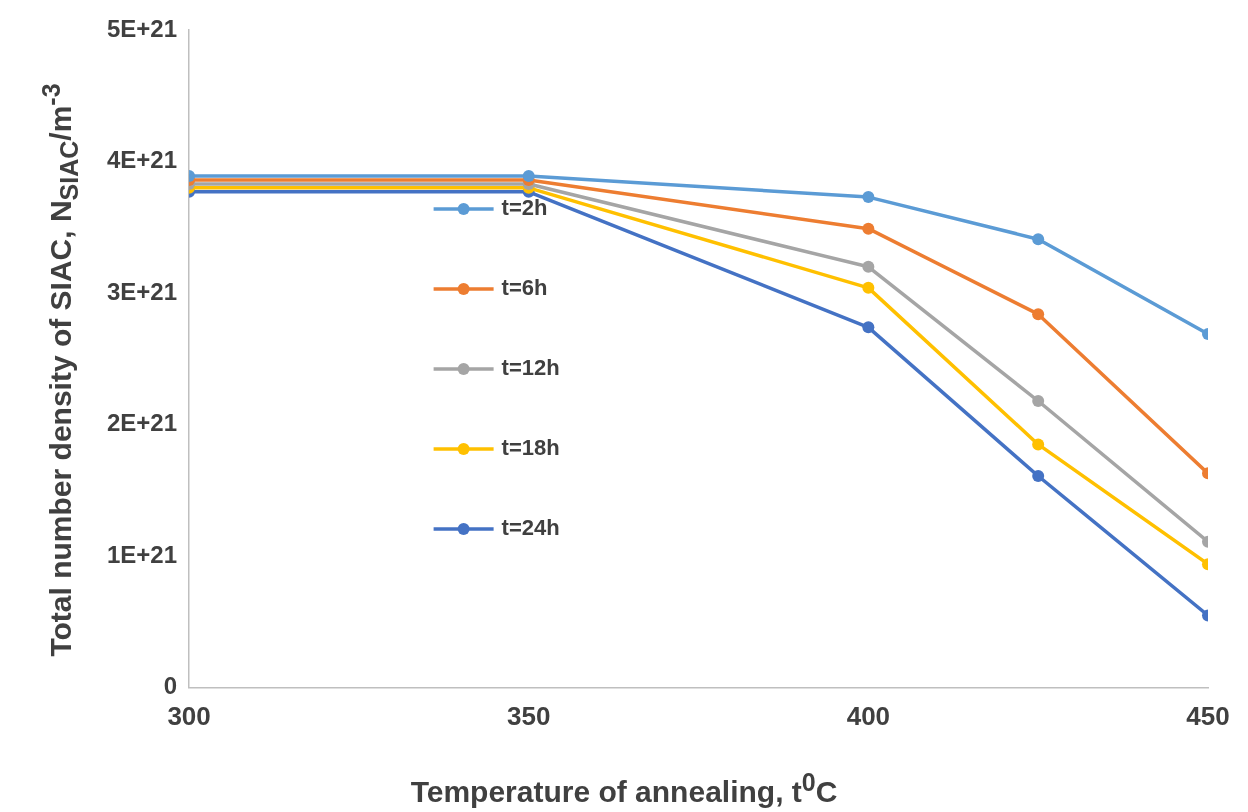  I want to click on legend-label: t=12h, so click(530, 367).